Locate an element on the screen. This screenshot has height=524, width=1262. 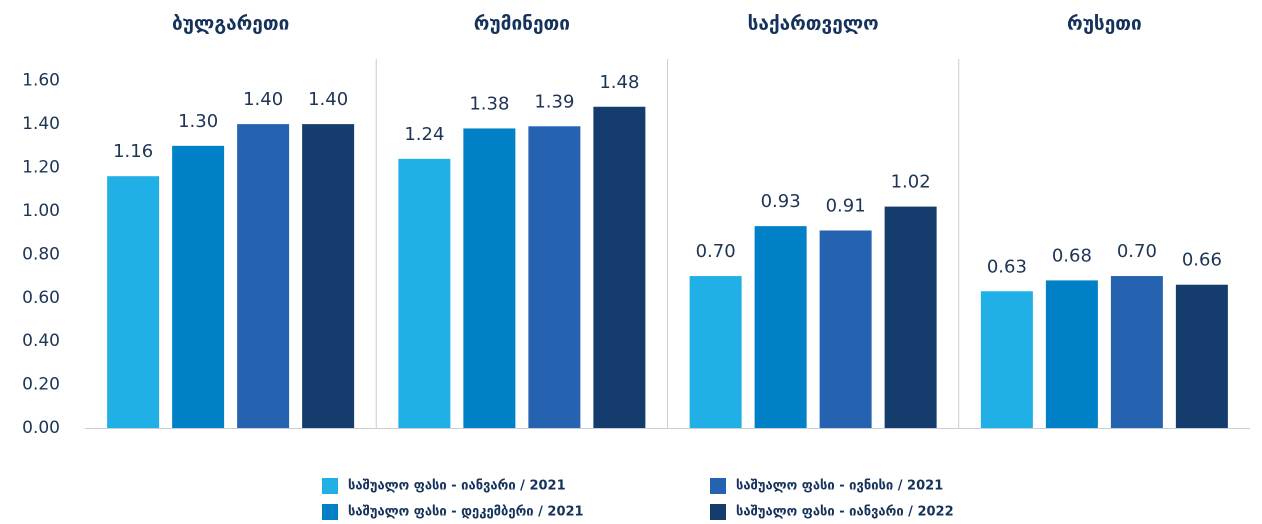
value-label: 0.91 is located at coordinates (846, 205).